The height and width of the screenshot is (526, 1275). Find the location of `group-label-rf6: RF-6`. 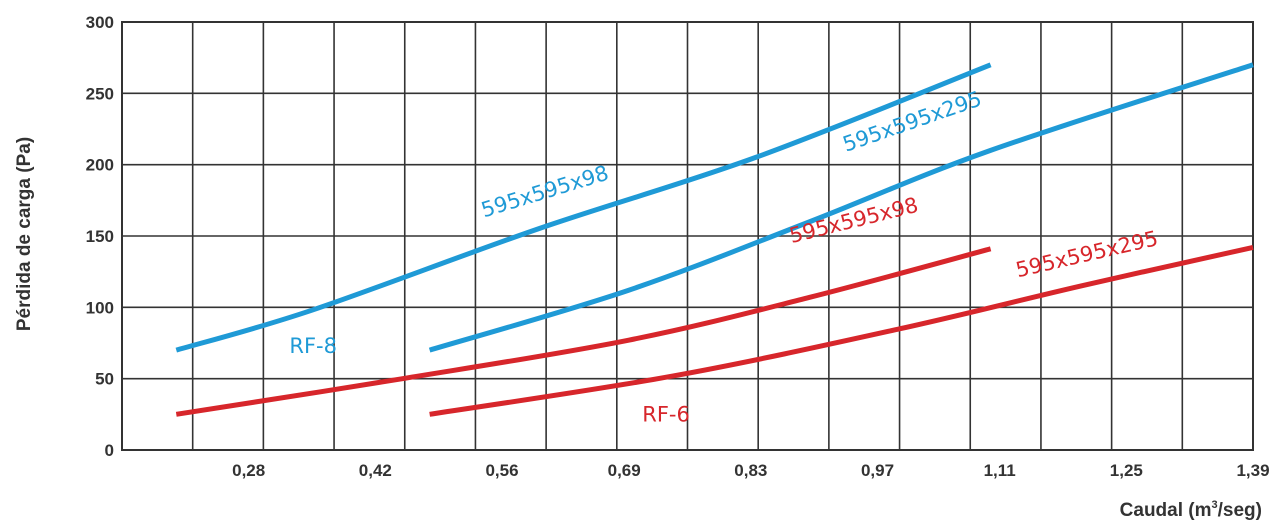

group-label-rf6: RF-6 is located at coordinates (666, 414).